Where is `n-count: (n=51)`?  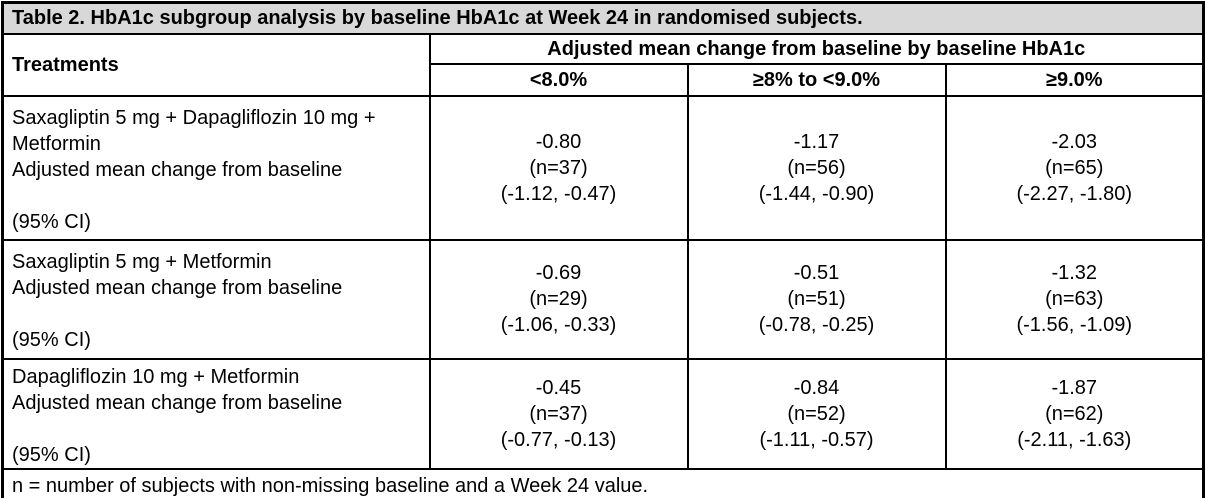
n-count: (n=51) is located at coordinates (816, 299).